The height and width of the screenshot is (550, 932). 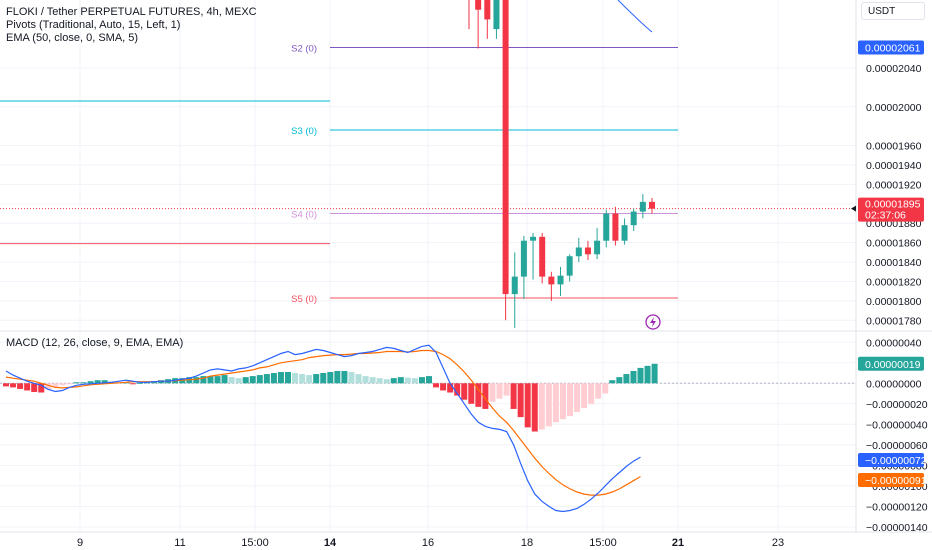 What do you see at coordinates (894, 69) in the screenshot?
I see `price-tick-label: 0.00002040` at bounding box center [894, 69].